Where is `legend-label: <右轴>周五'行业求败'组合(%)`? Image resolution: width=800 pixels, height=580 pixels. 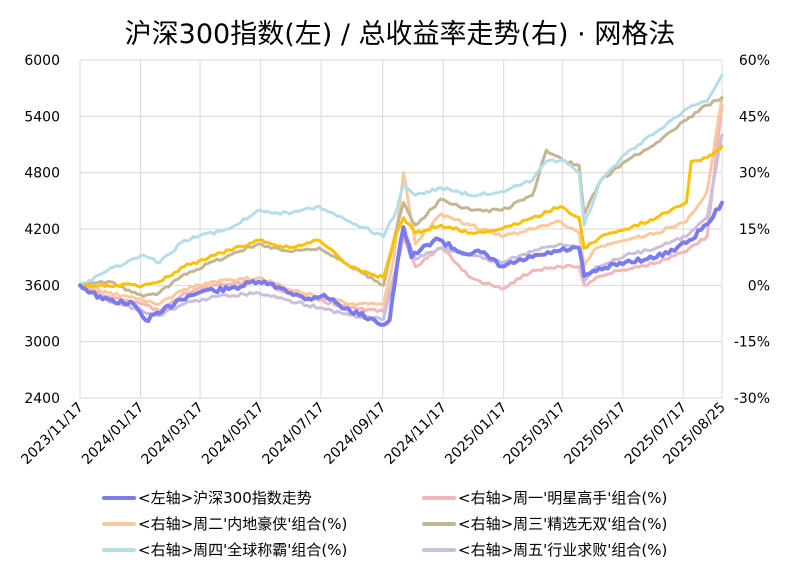
legend-label: <右轴>周五'行业求败'组合(%) is located at coordinates (562, 550).